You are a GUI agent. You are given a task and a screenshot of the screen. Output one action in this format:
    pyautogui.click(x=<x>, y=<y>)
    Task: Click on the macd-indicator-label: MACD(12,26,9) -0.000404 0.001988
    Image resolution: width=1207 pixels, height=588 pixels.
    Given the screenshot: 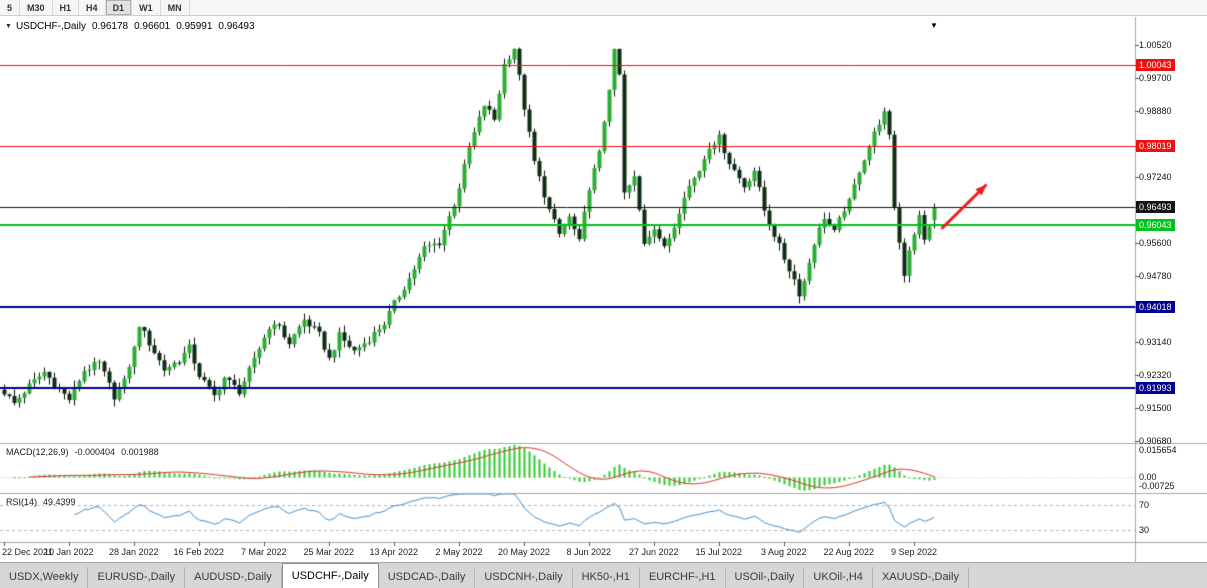 What is the action you would take?
    pyautogui.click(x=82, y=452)
    